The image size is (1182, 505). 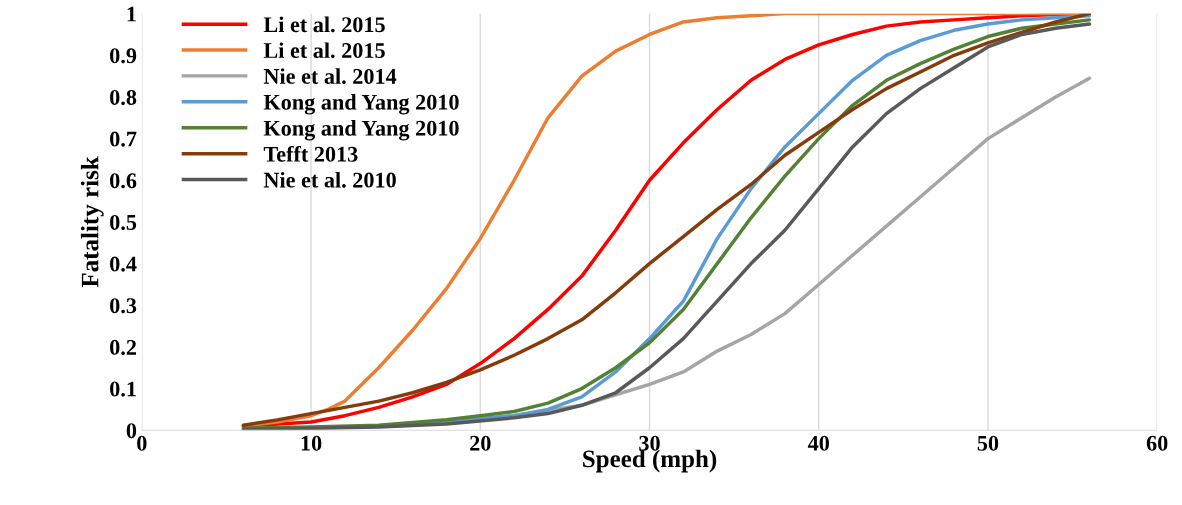 I want to click on legend-label: Tefft 2013, so click(x=310, y=153).